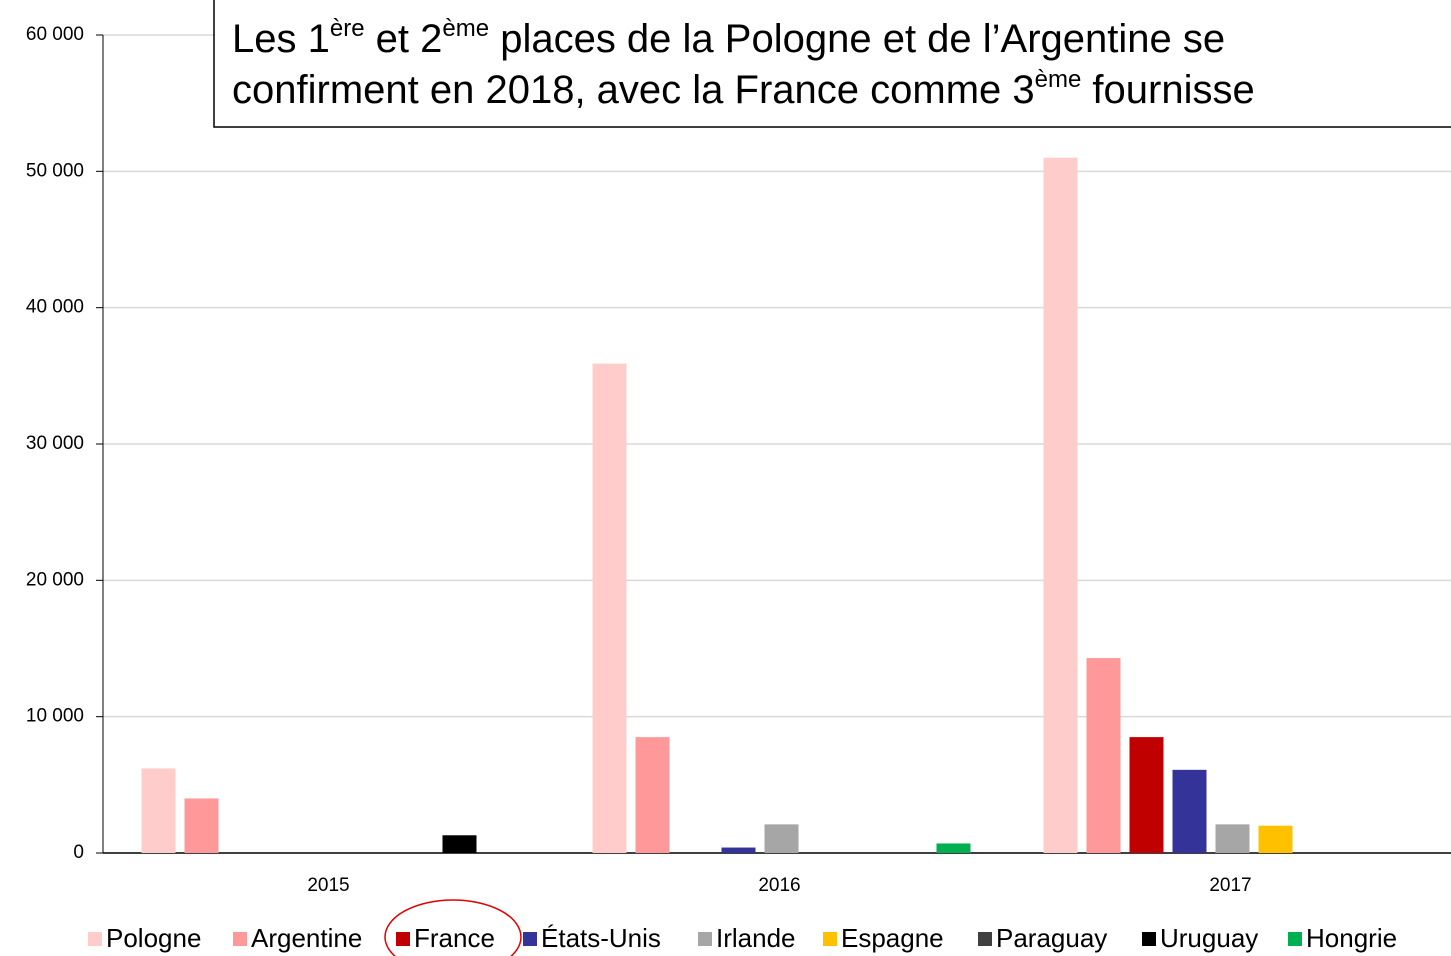 Image resolution: width=1451 pixels, height=956 pixels. I want to click on x-tick-label: 2015, so click(328, 885).